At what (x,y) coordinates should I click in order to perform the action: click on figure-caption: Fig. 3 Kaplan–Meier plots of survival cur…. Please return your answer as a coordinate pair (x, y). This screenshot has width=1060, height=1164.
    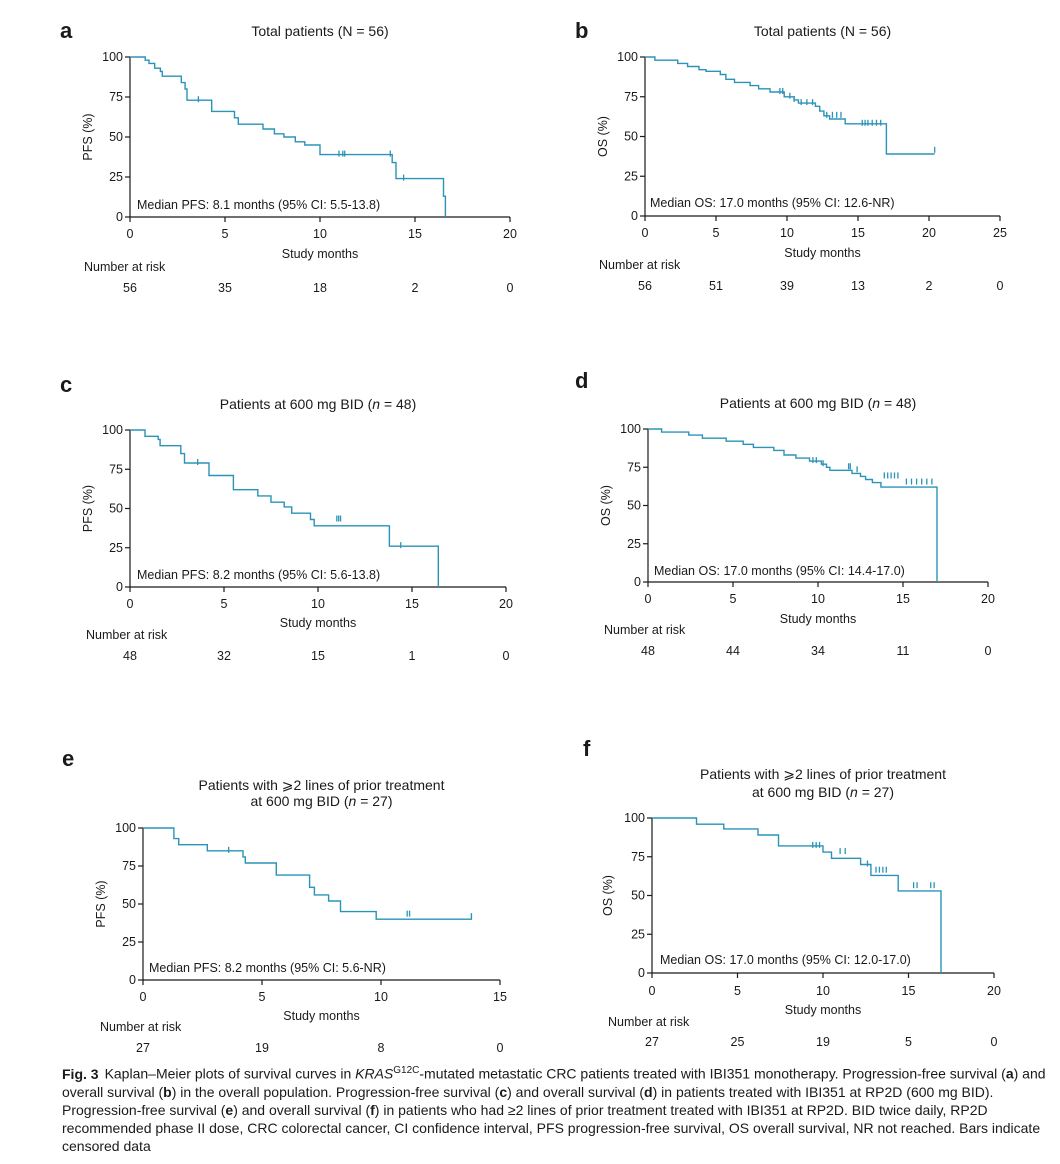
    Looking at the image, I should click on (554, 1109).